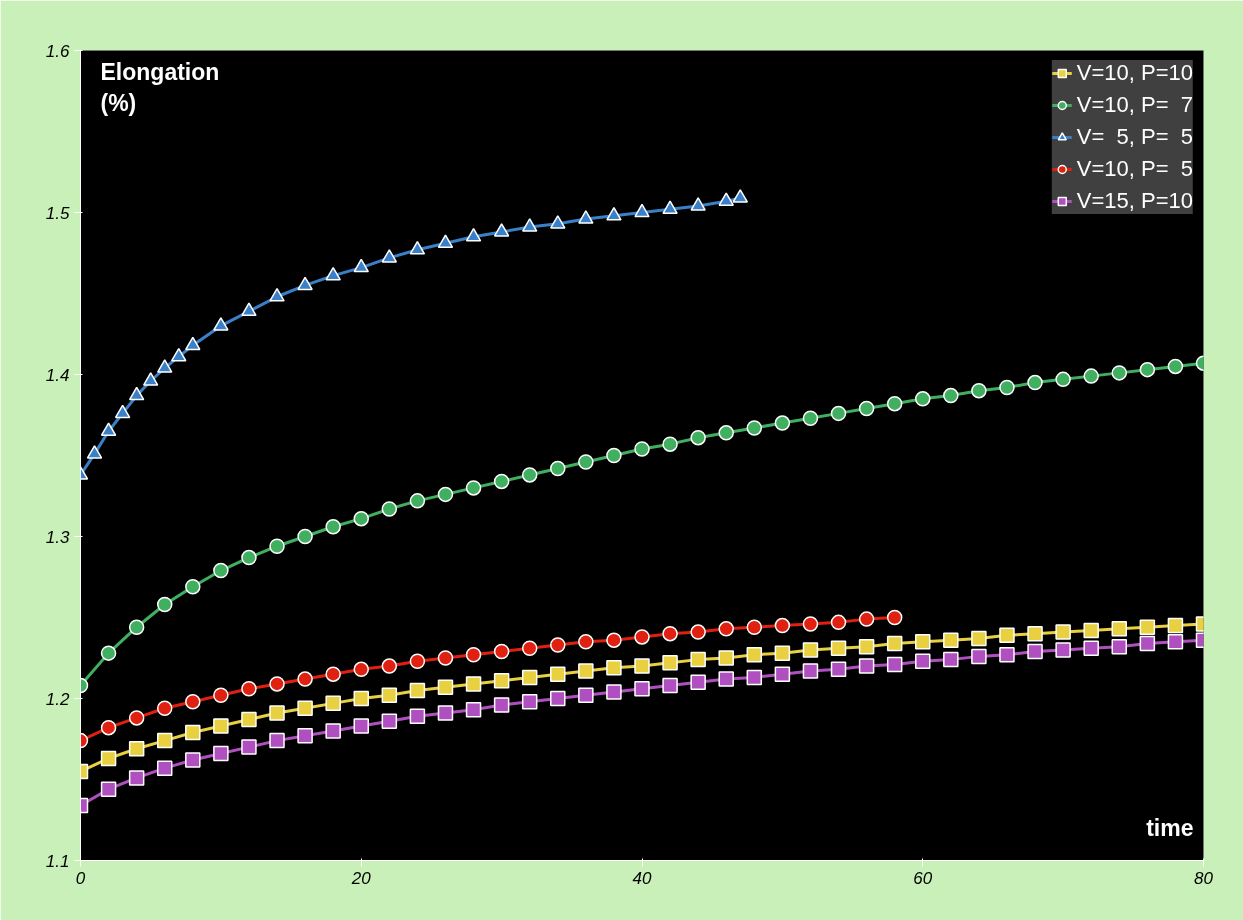 The width and height of the screenshot is (1243, 920). Describe the element at coordinates (642, 878) in the screenshot. I see `x-tick-label: 40` at that location.